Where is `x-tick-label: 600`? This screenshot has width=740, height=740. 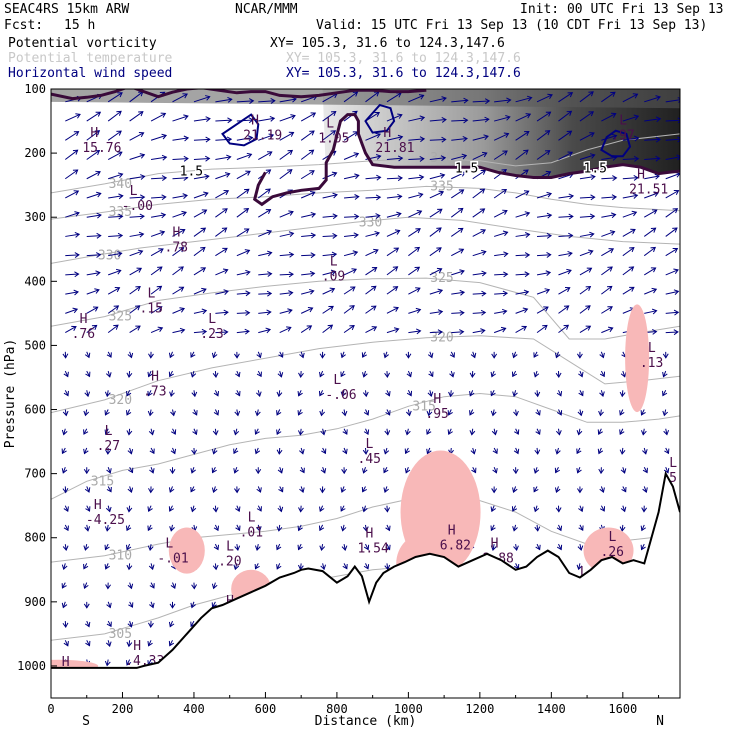 x-tick-label: 600 is located at coordinates (266, 709).